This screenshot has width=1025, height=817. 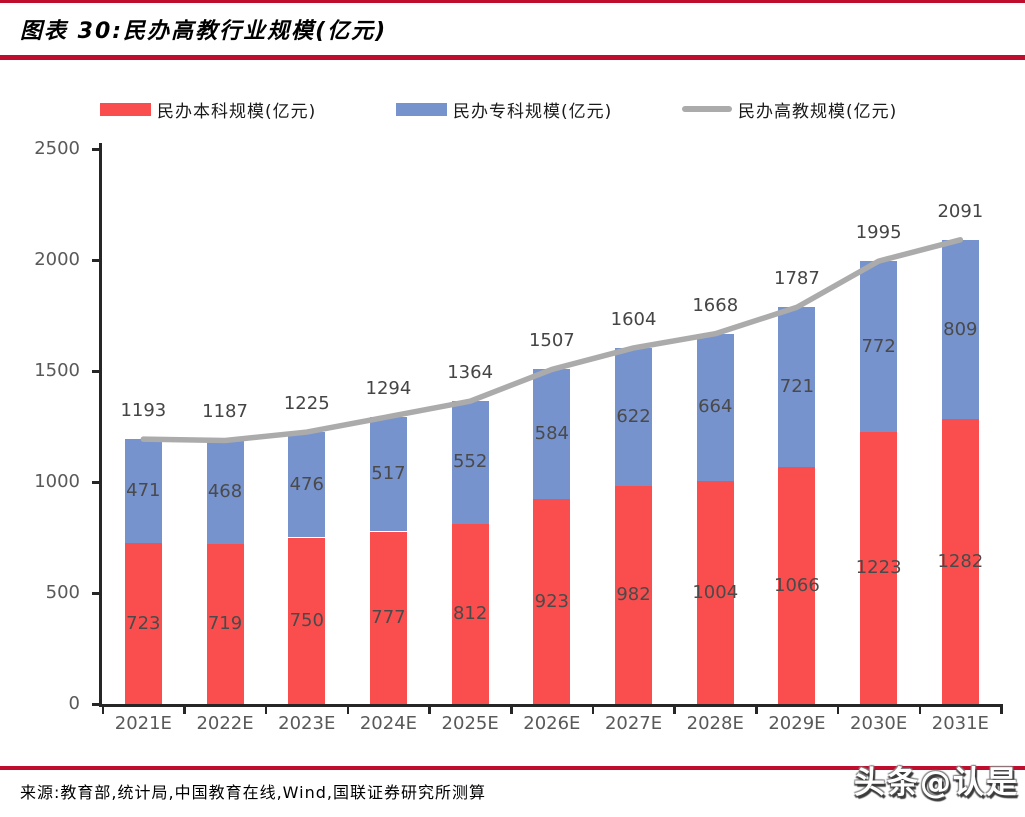 What do you see at coordinates (57, 148) in the screenshot?
I see `y-axis-tick-label: 2500` at bounding box center [57, 148].